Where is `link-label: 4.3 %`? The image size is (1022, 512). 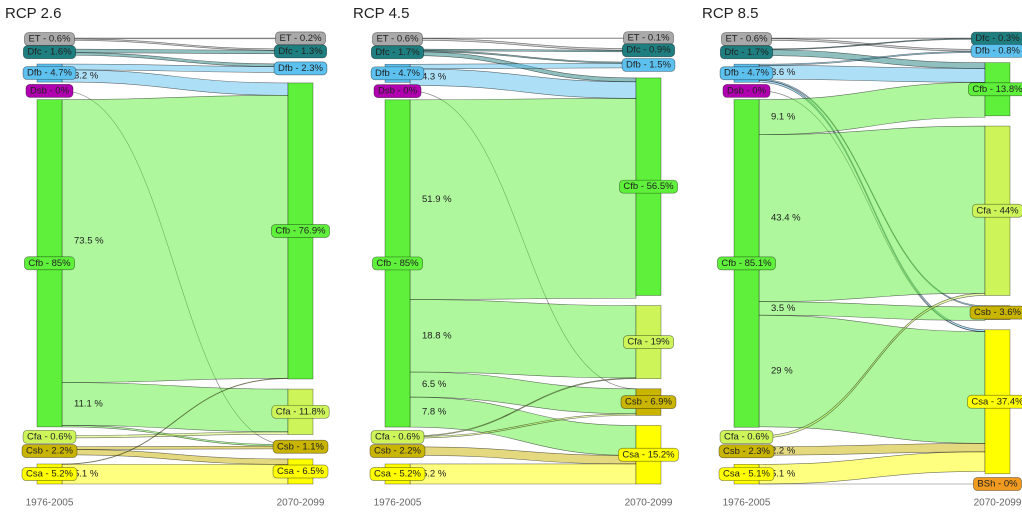
link-label: 4.3 % is located at coordinates (434, 77).